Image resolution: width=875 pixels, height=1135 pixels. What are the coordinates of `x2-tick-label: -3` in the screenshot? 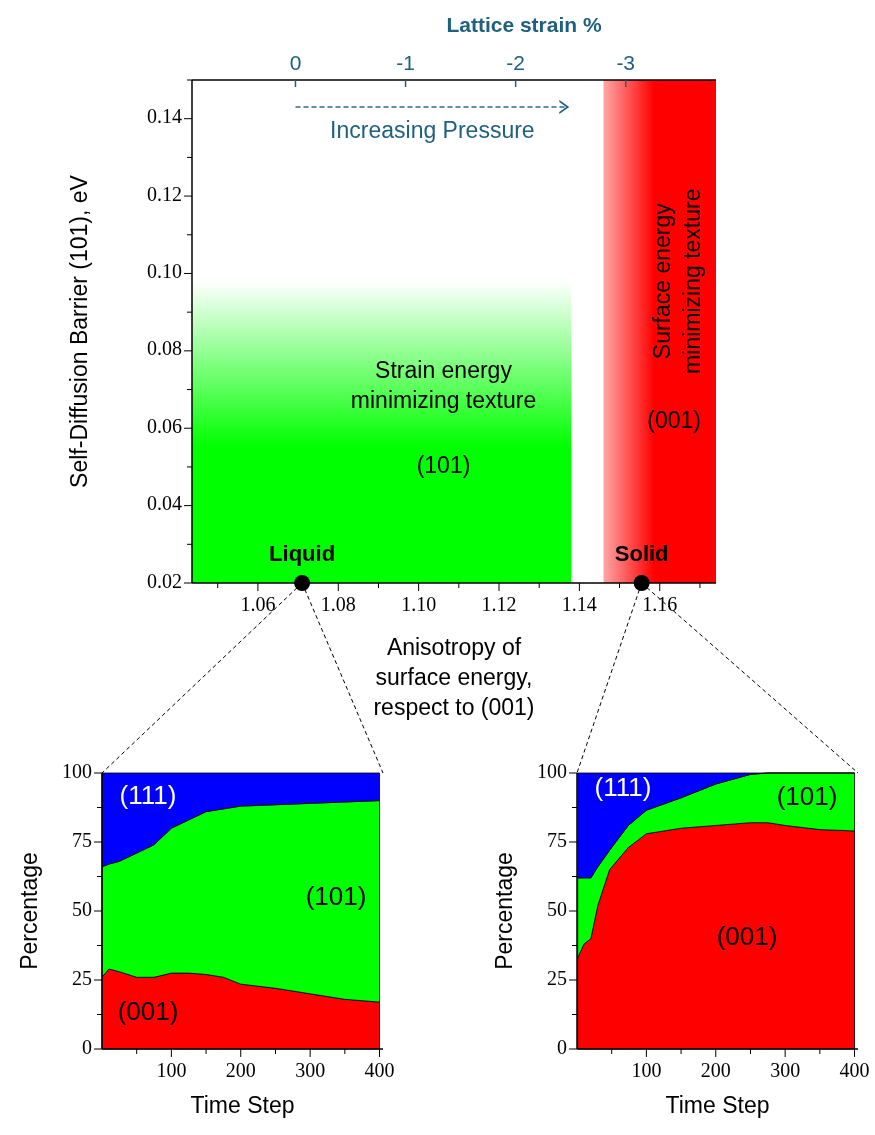 It's located at (626, 62).